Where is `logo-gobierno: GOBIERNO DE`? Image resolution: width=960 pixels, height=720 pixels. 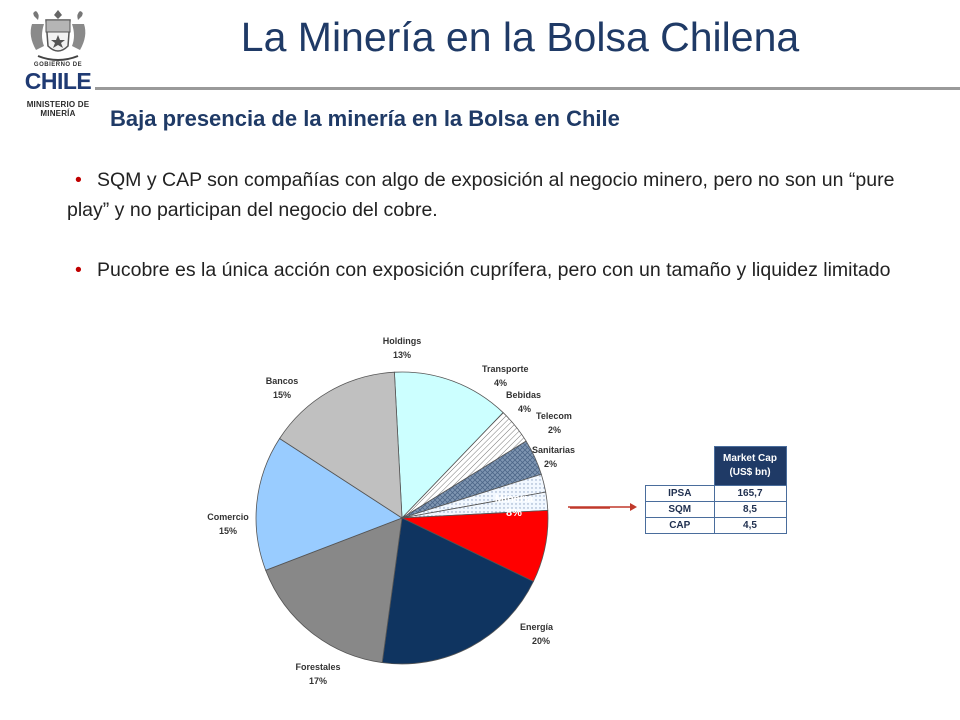 logo-gobierno: GOBIERNO DE is located at coordinates (58, 65).